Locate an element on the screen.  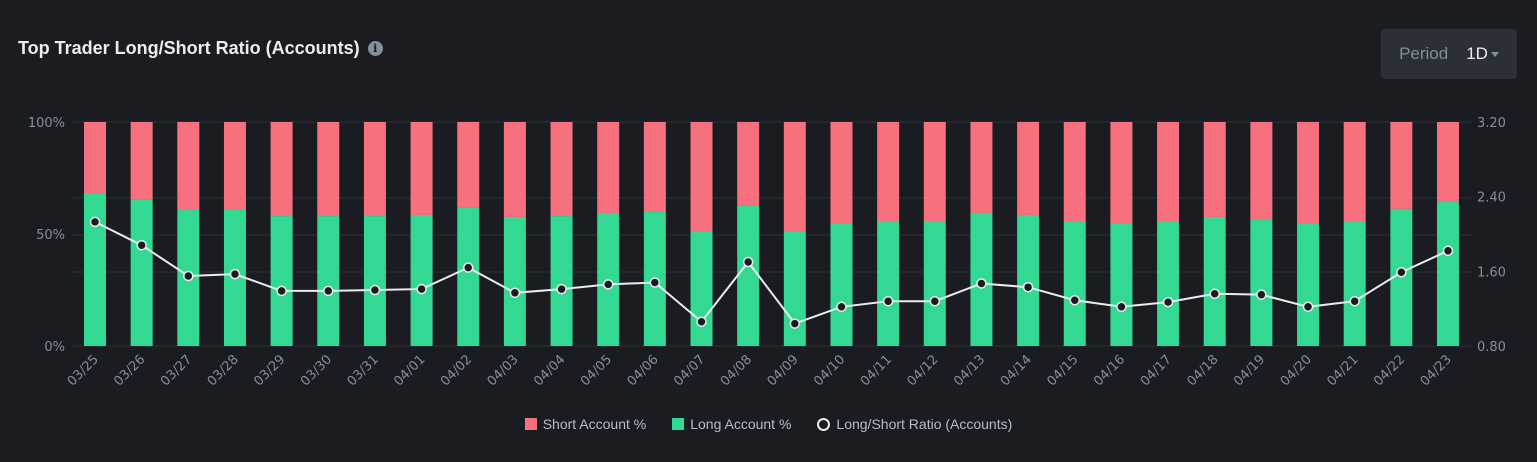
x-axis-tick: 04/12 is located at coordinates (923, 370).